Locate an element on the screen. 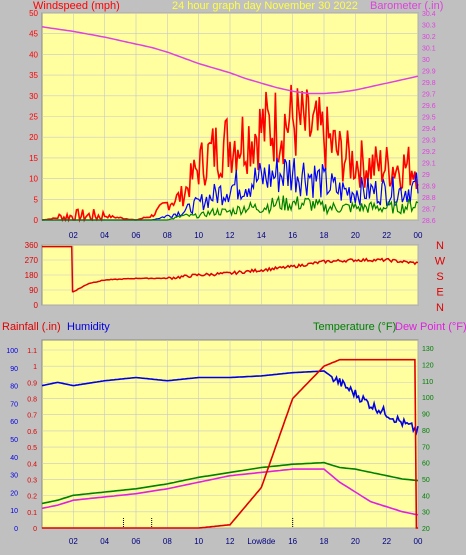 This screenshot has width=466, height=555. wind-y-tick: 20 is located at coordinates (33, 137).